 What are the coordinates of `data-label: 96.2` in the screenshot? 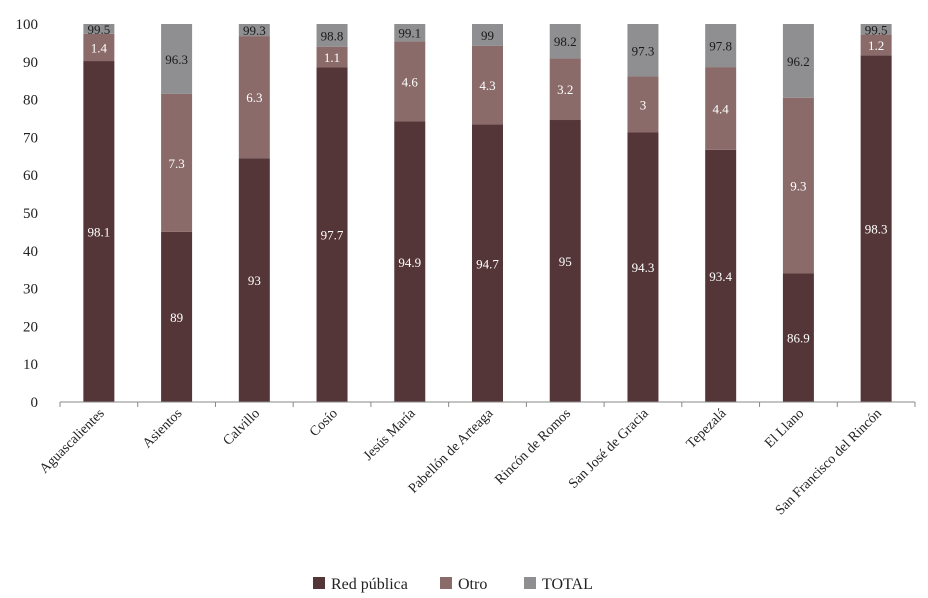 It's located at (798, 61).